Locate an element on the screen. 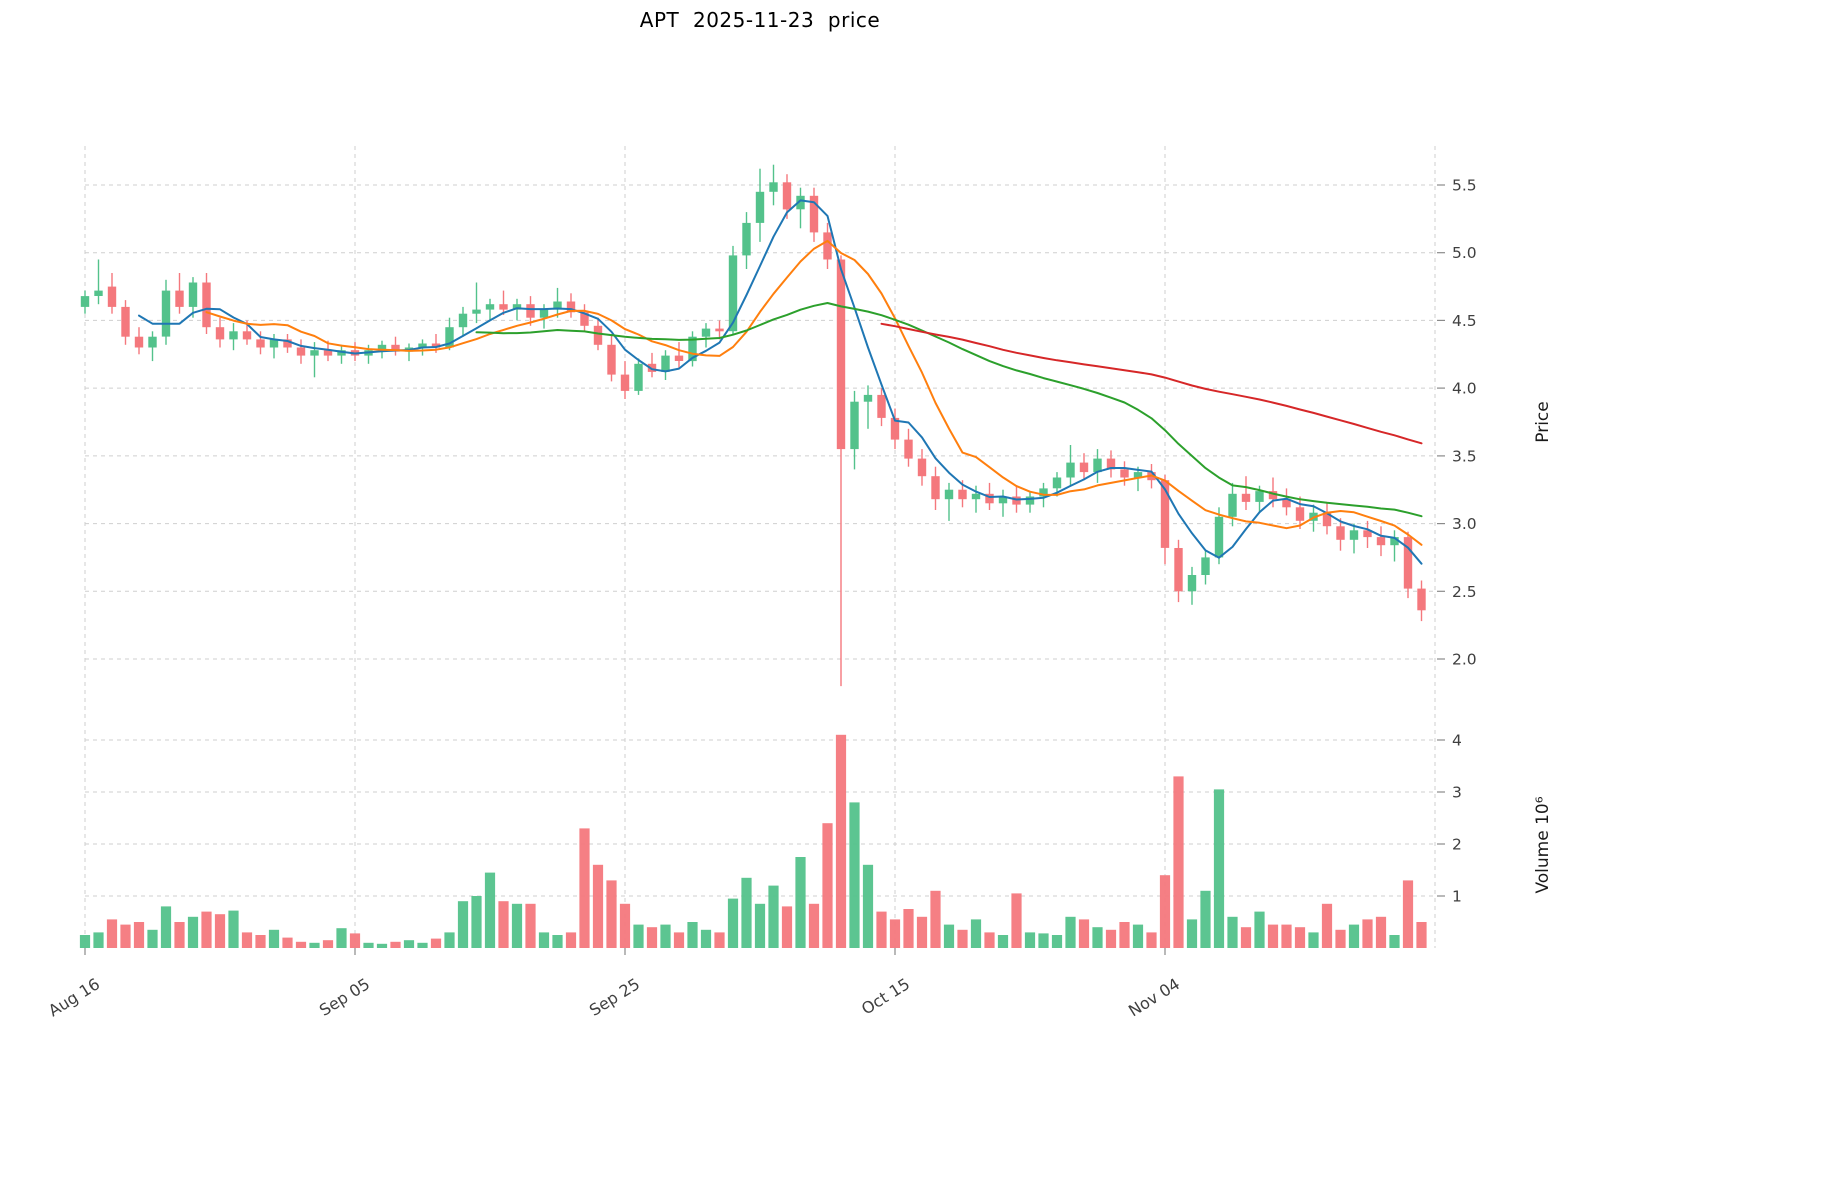  price-tick-label: 4.0 is located at coordinates (1464, 389).